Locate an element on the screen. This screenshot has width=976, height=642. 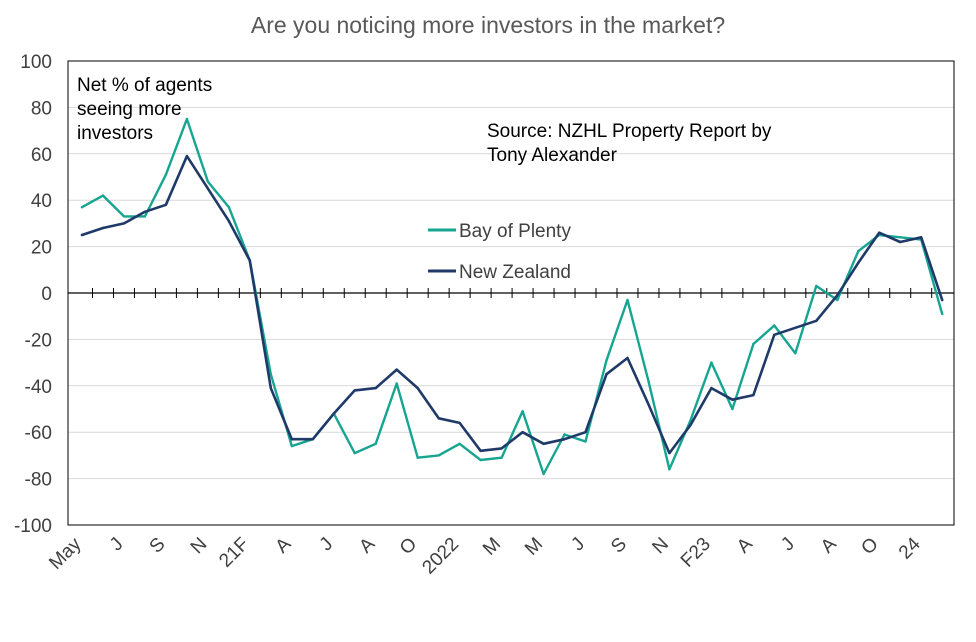
legend: Bay of Plenty New Zealand is located at coordinates (499, 252).